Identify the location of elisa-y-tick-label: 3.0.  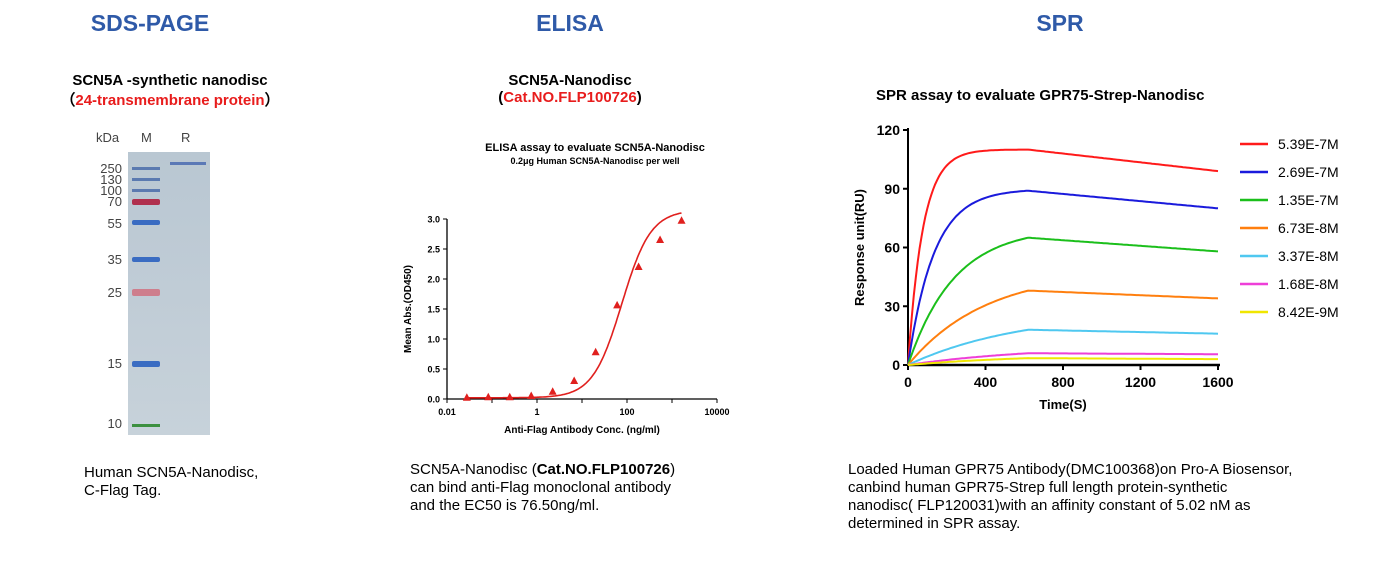
(433, 220).